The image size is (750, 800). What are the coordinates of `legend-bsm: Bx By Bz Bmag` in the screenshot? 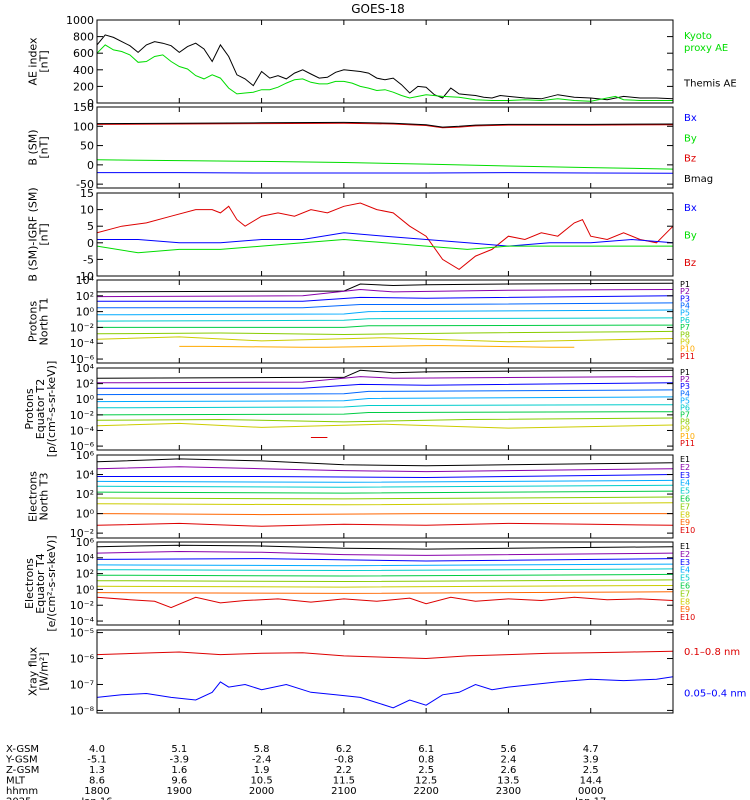 It's located at (698, 149).